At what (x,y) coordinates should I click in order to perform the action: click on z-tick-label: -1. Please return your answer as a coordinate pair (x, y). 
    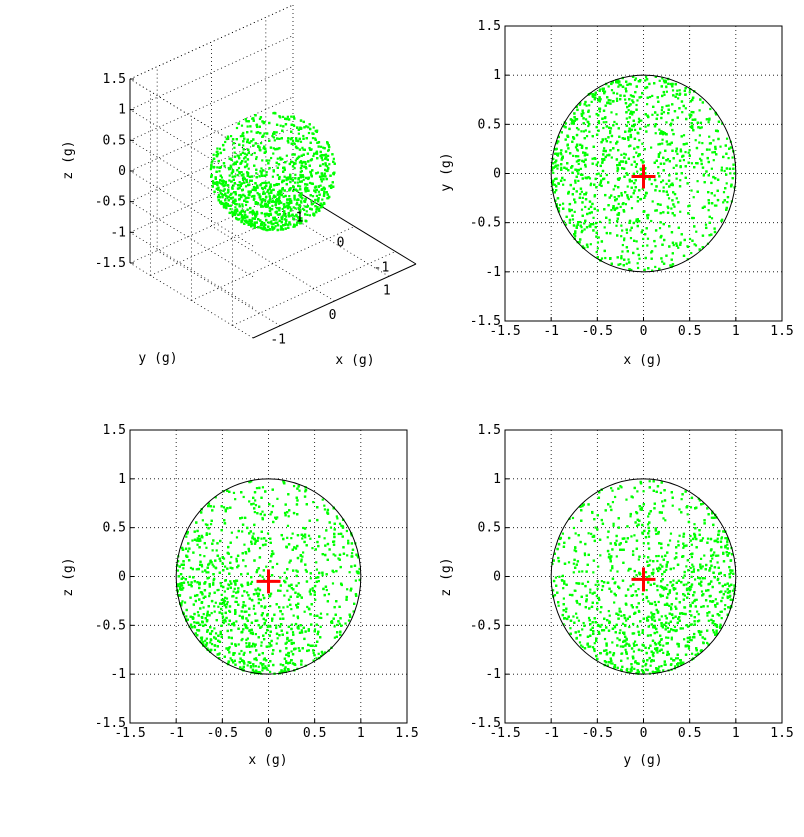
    Looking at the image, I should click on (118, 232).